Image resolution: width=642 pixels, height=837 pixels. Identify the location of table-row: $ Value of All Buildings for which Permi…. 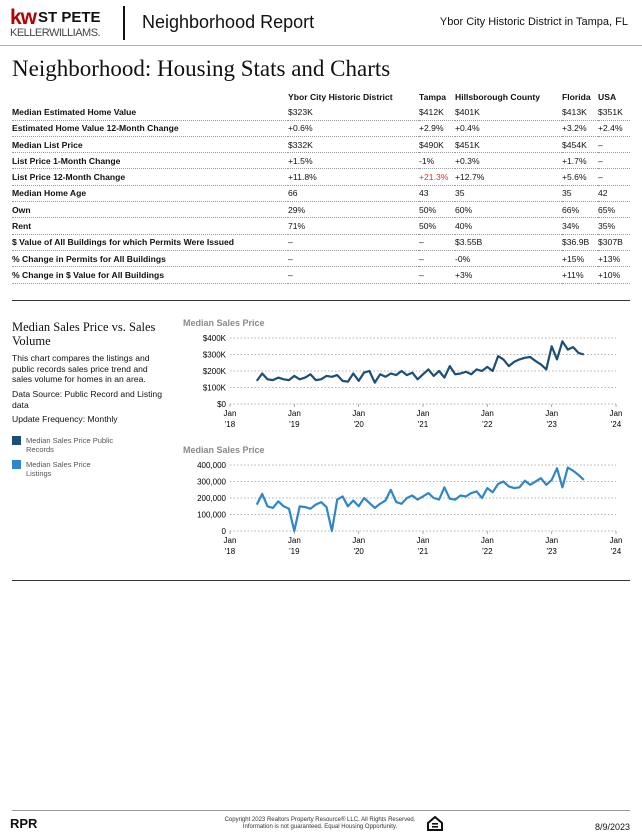
(321, 242).